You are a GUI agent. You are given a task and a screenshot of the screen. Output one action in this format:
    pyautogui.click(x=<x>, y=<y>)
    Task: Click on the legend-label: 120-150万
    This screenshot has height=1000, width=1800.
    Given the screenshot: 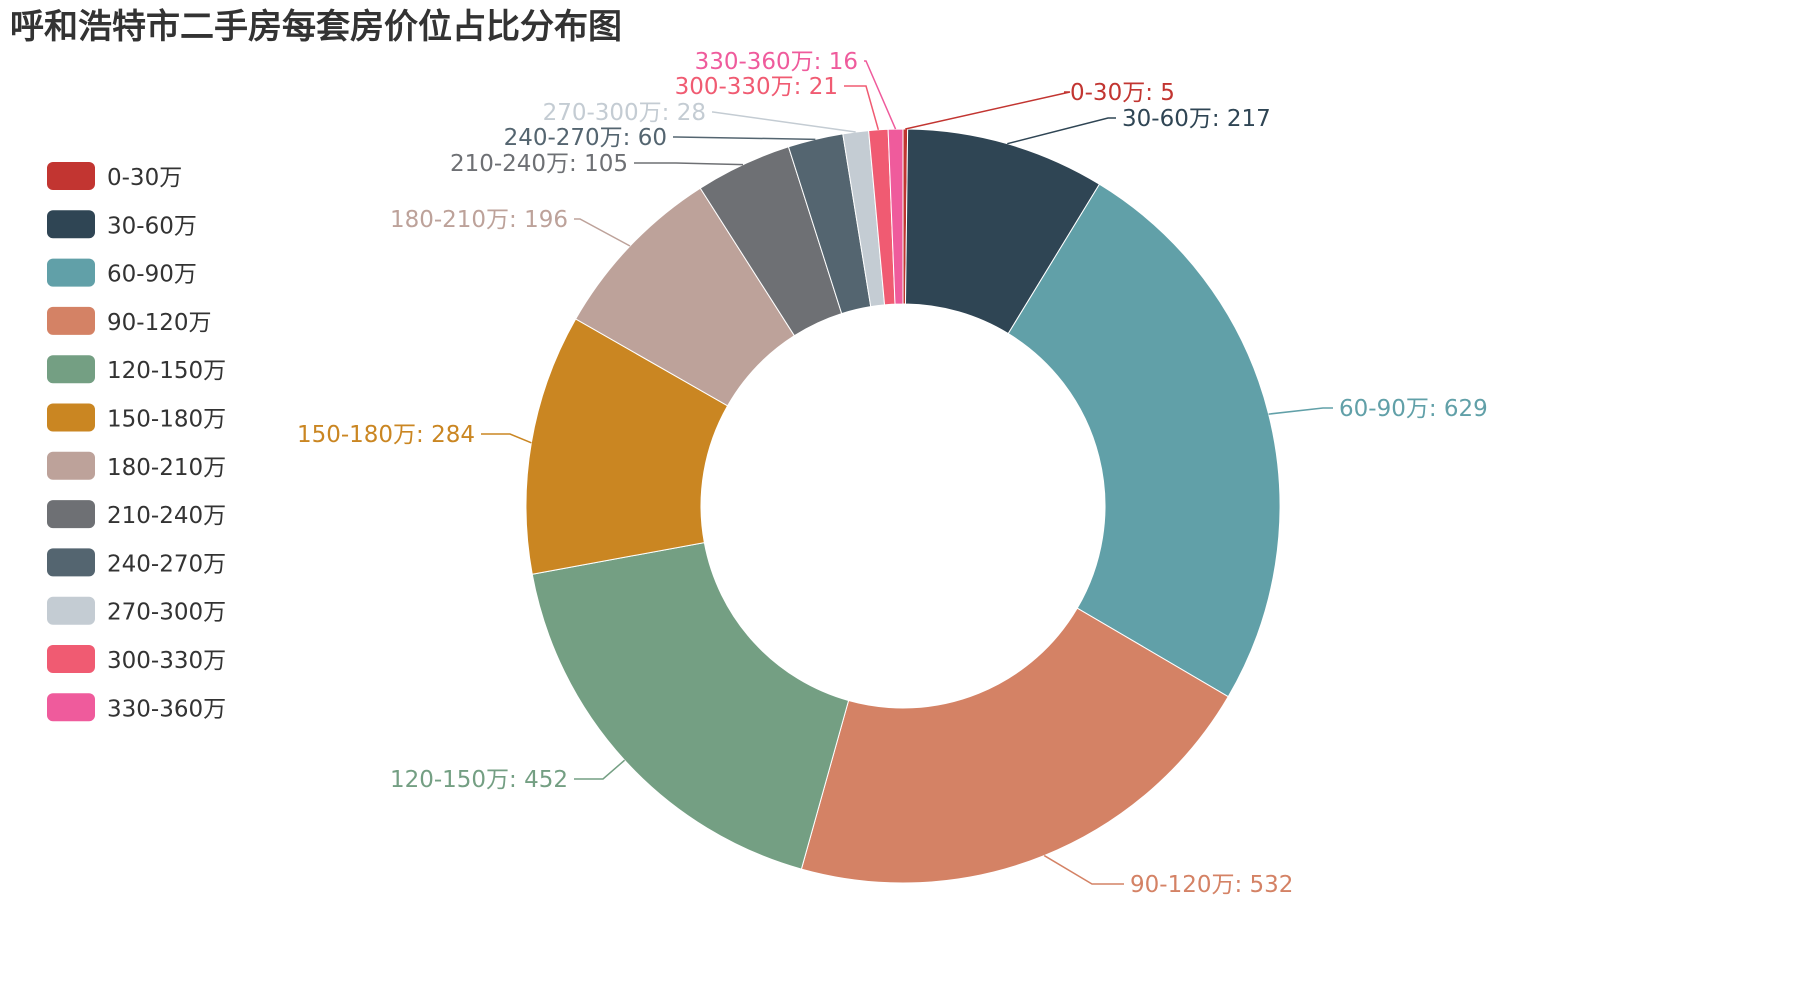 What is the action you would take?
    pyautogui.click(x=166, y=371)
    